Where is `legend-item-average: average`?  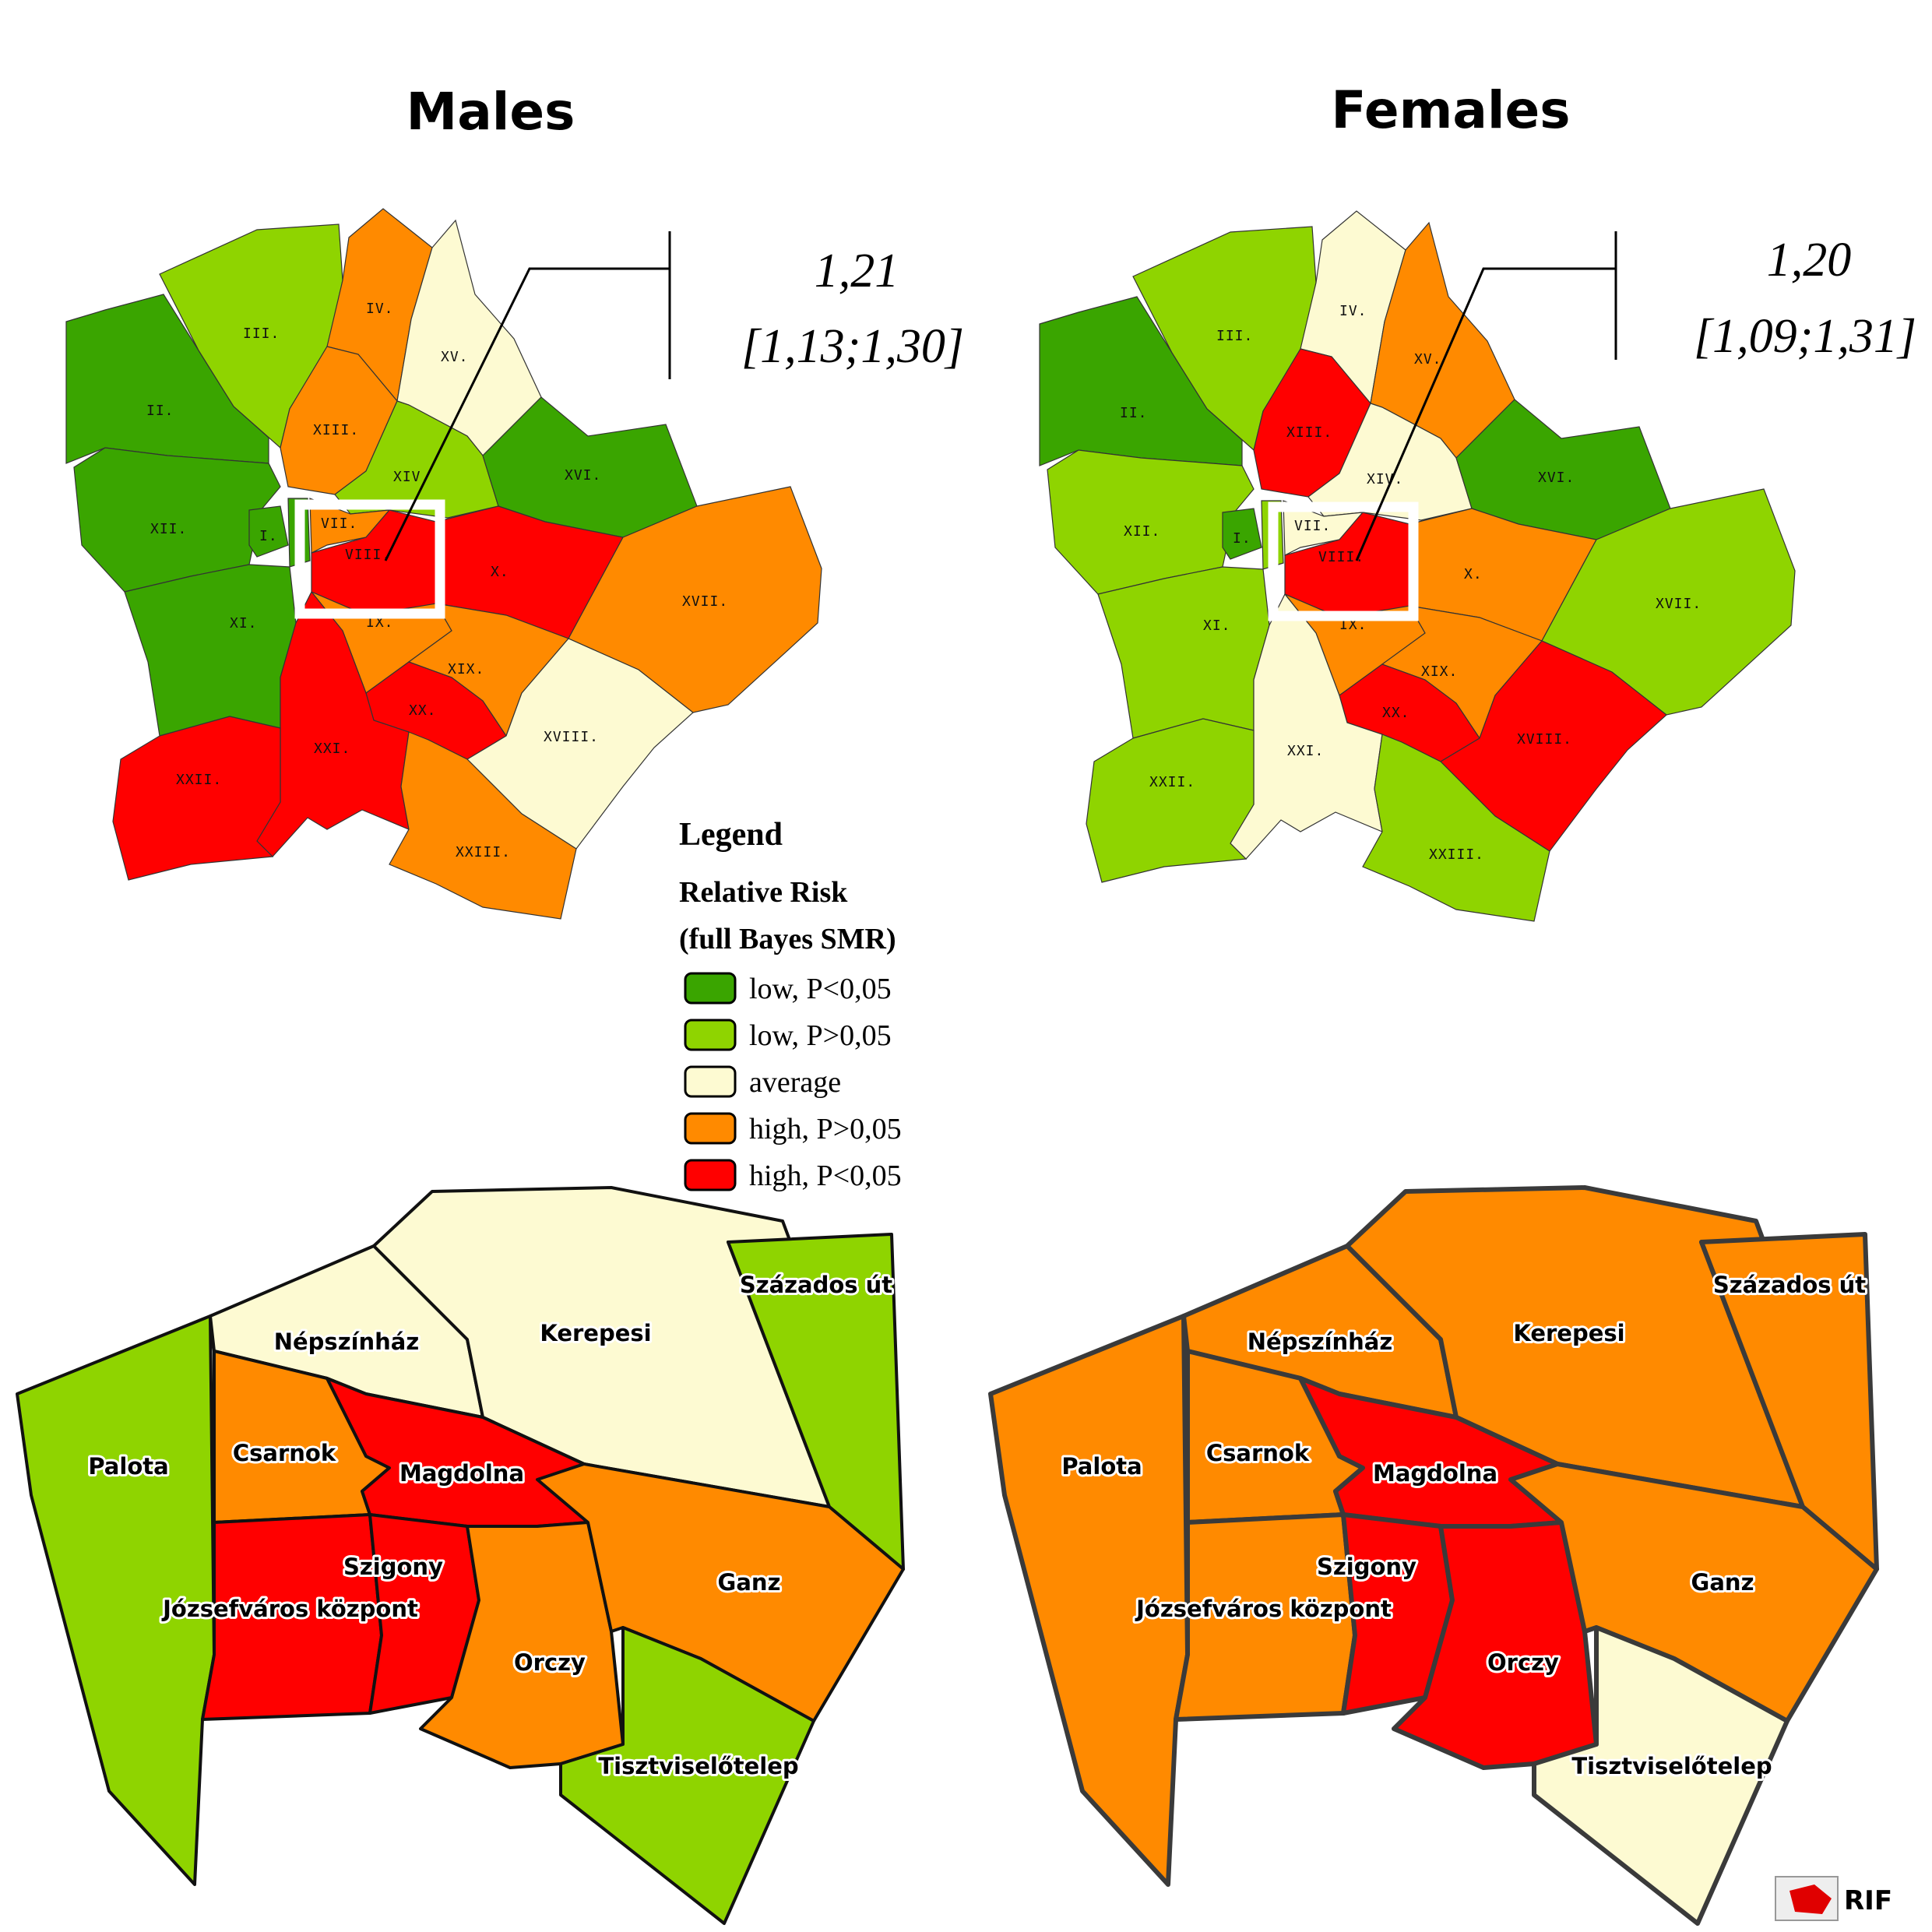 legend-item-average: average is located at coordinates (762, 1082).